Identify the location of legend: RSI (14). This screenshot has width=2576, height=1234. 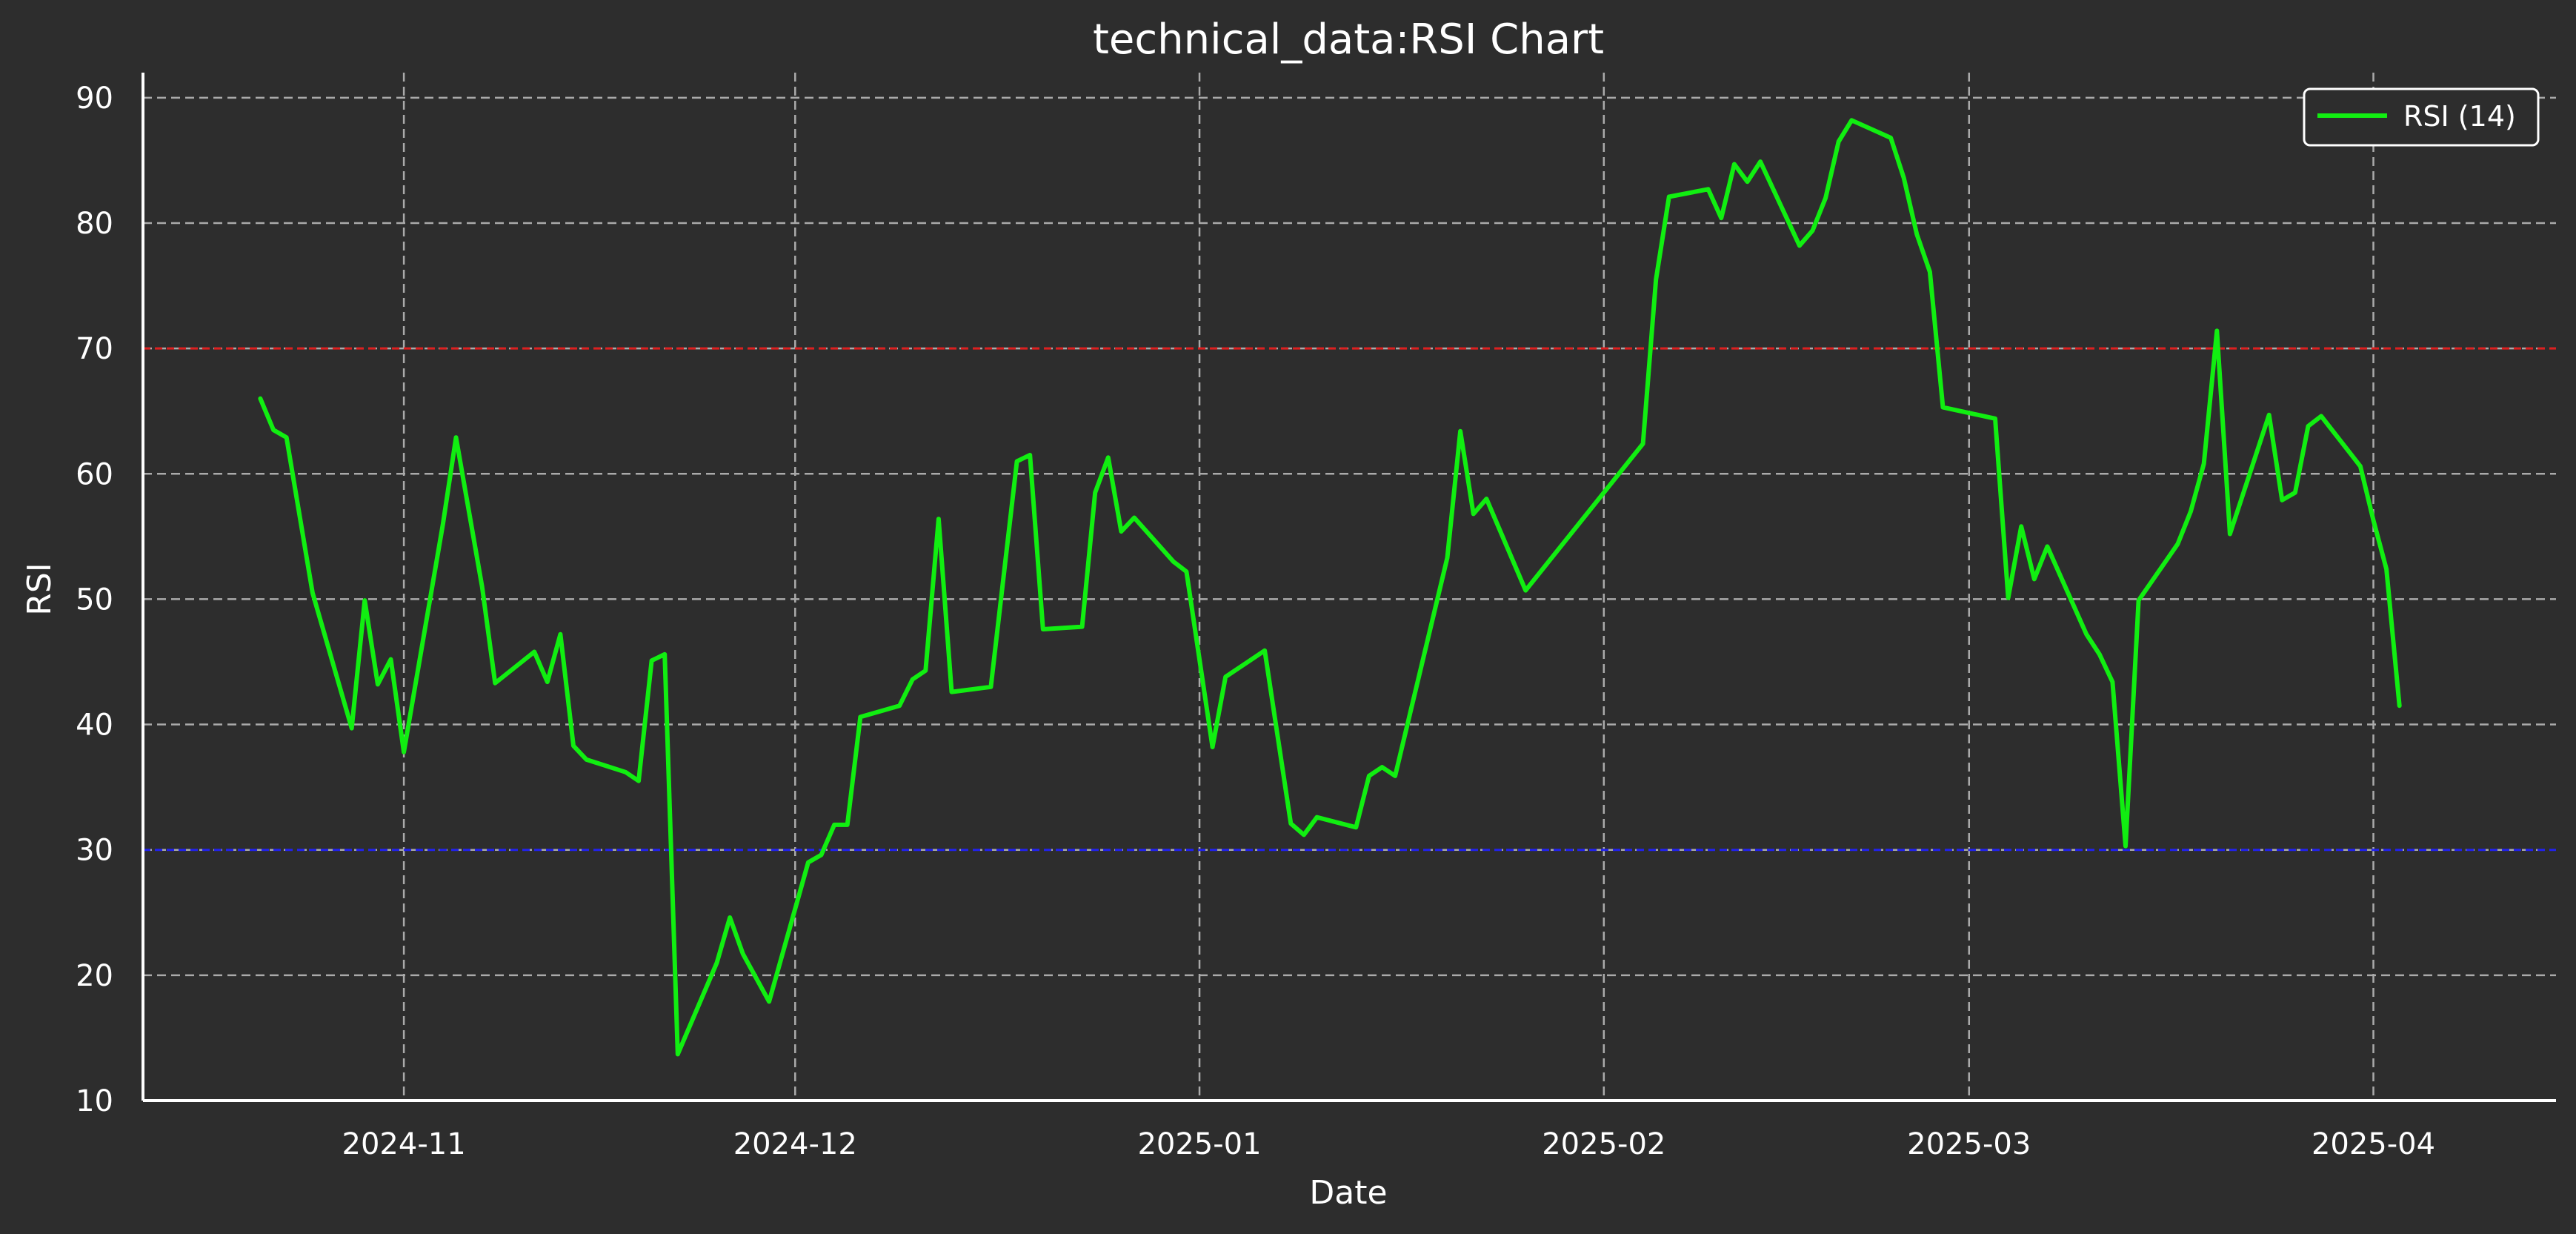
(2421, 117).